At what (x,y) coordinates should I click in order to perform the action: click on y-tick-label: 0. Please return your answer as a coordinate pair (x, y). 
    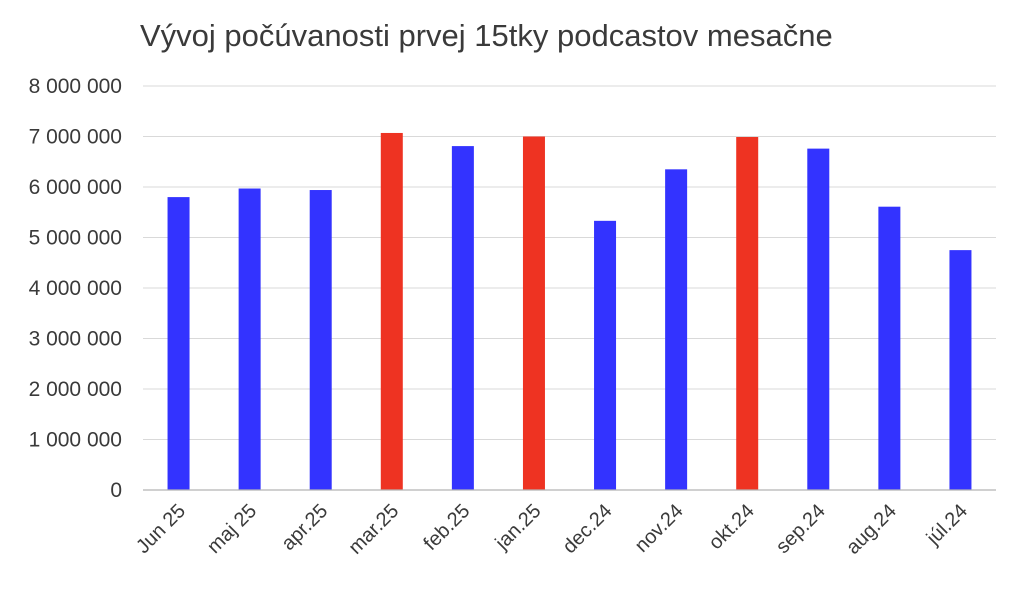
    Looking at the image, I should click on (116, 490).